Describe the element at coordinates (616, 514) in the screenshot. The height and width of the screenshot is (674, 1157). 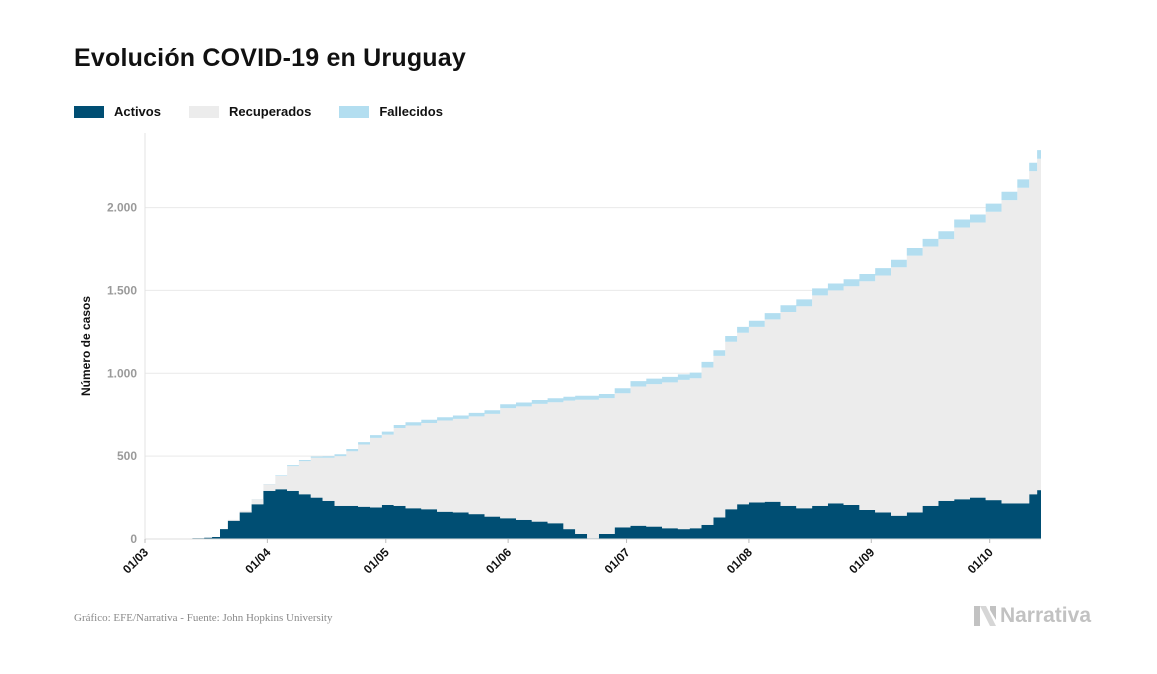
I see `area-activos` at that location.